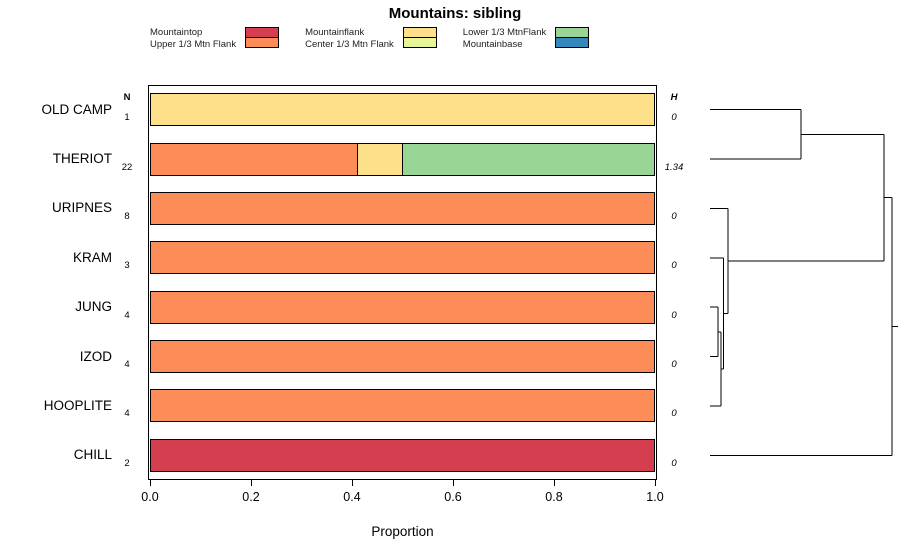  Describe the element at coordinates (193, 44) in the screenshot. I see `legend-label: Upper 1/3 Mtn Flank` at that location.